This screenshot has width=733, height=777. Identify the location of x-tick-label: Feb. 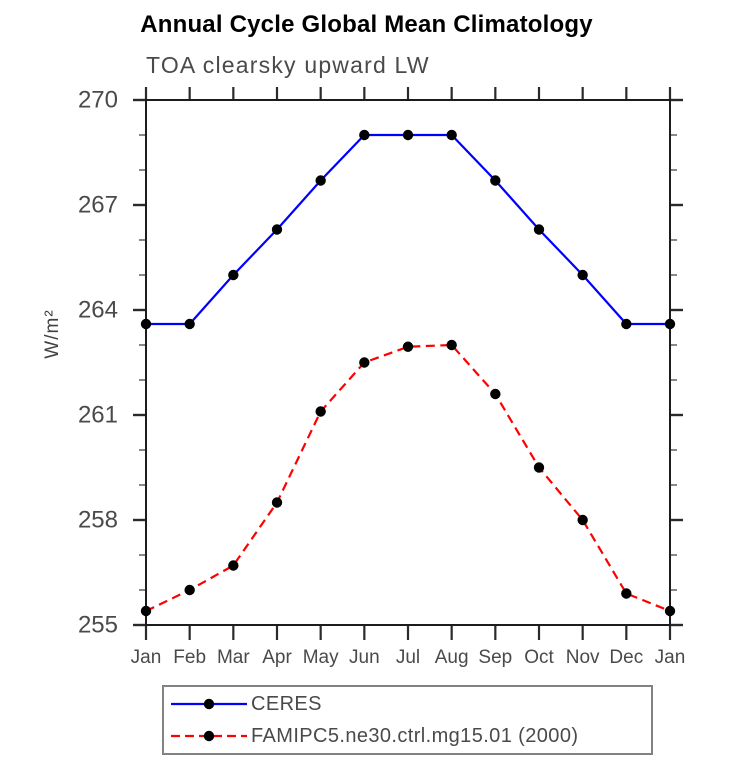
(189, 657).